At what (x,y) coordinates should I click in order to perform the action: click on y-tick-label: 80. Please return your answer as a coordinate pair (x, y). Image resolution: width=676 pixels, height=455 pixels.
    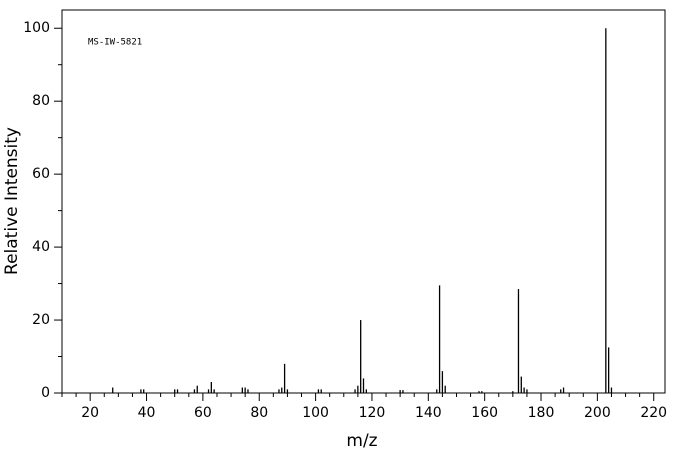
    Looking at the image, I should click on (41, 101).